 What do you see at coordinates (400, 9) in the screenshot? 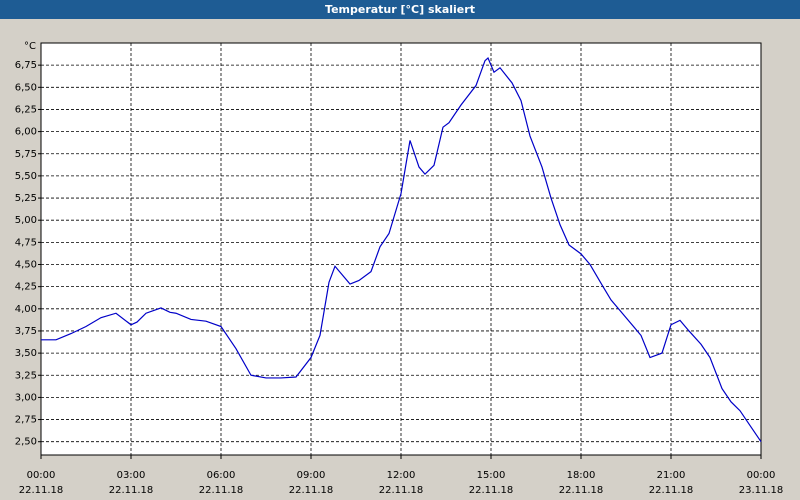
I see `title-bar: Temperatur [°C] skaliert` at bounding box center [400, 9].